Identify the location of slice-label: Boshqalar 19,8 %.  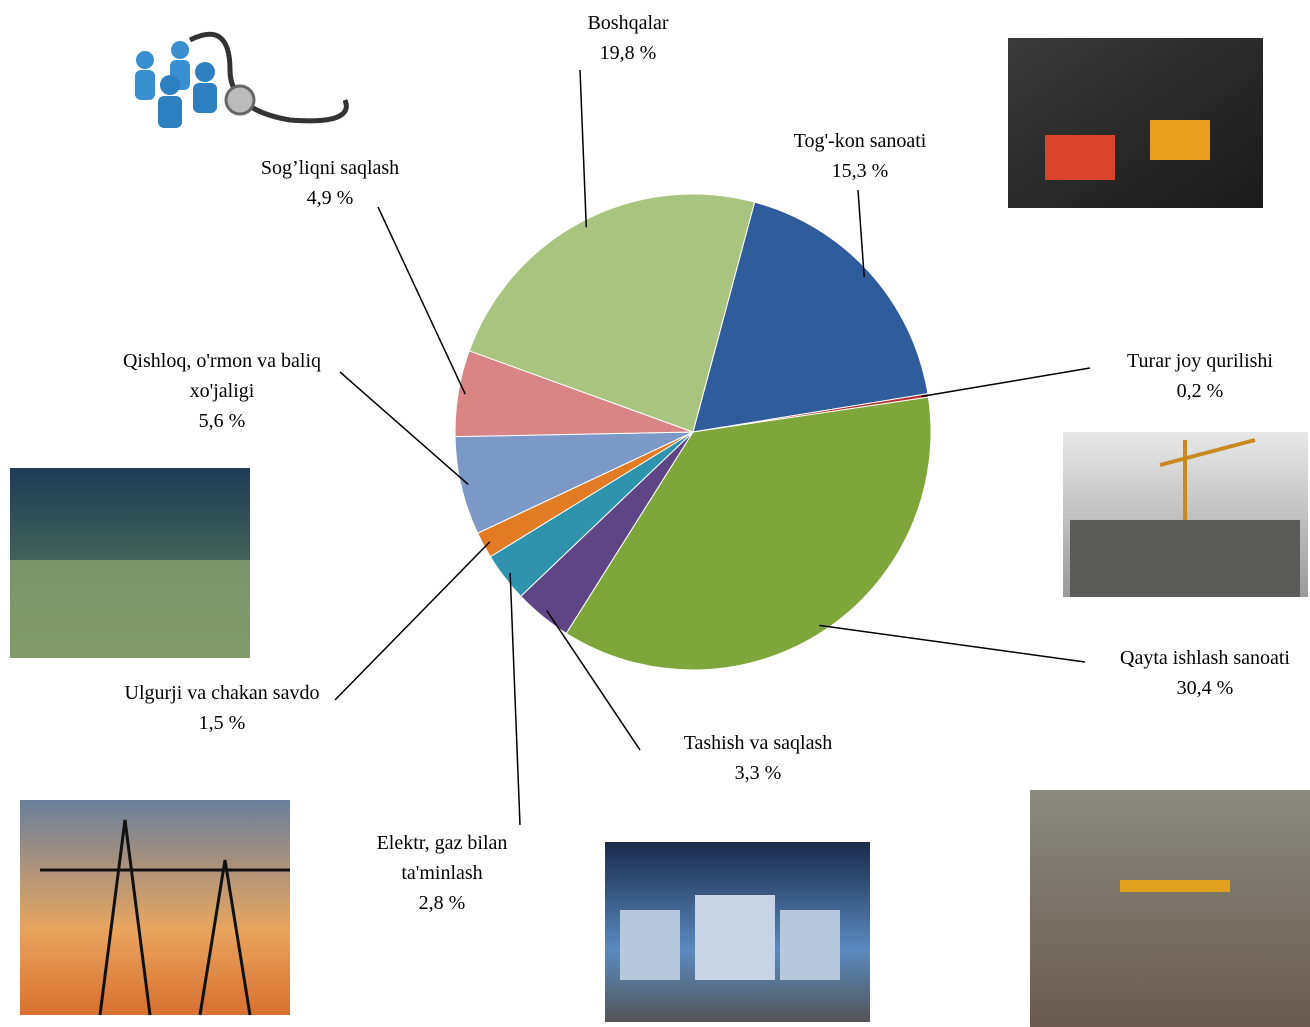
(628, 38).